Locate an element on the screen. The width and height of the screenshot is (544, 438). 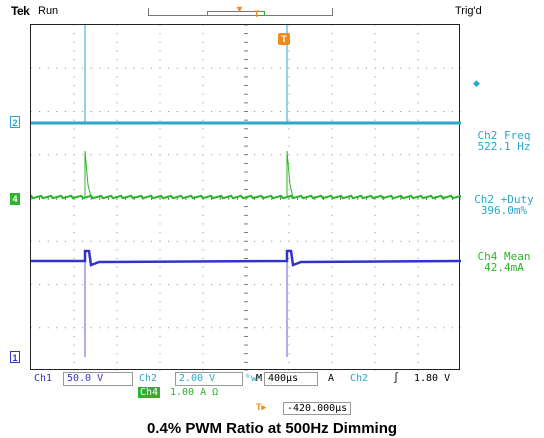
record-window-indicator is located at coordinates (236, 13).